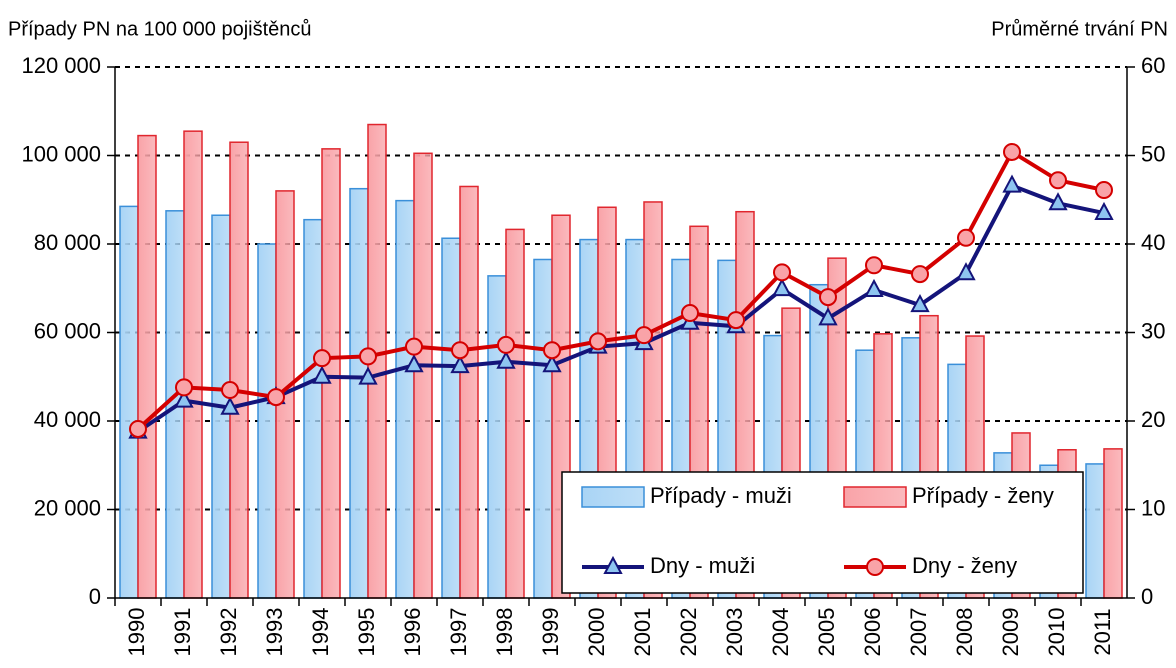  Describe the element at coordinates (67, 507) in the screenshot. I see `y-tick-label: 20 000` at that location.